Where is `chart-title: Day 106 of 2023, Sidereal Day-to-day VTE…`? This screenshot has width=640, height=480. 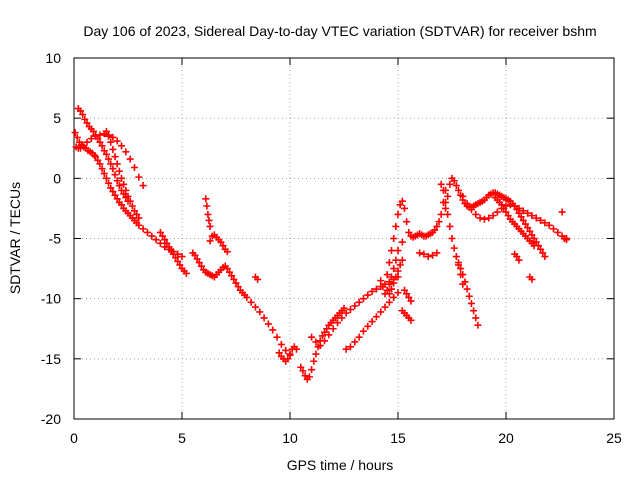
chart-title: Day 106 of 2023, Sidereal Day-to-day VTE… is located at coordinates (339, 31).